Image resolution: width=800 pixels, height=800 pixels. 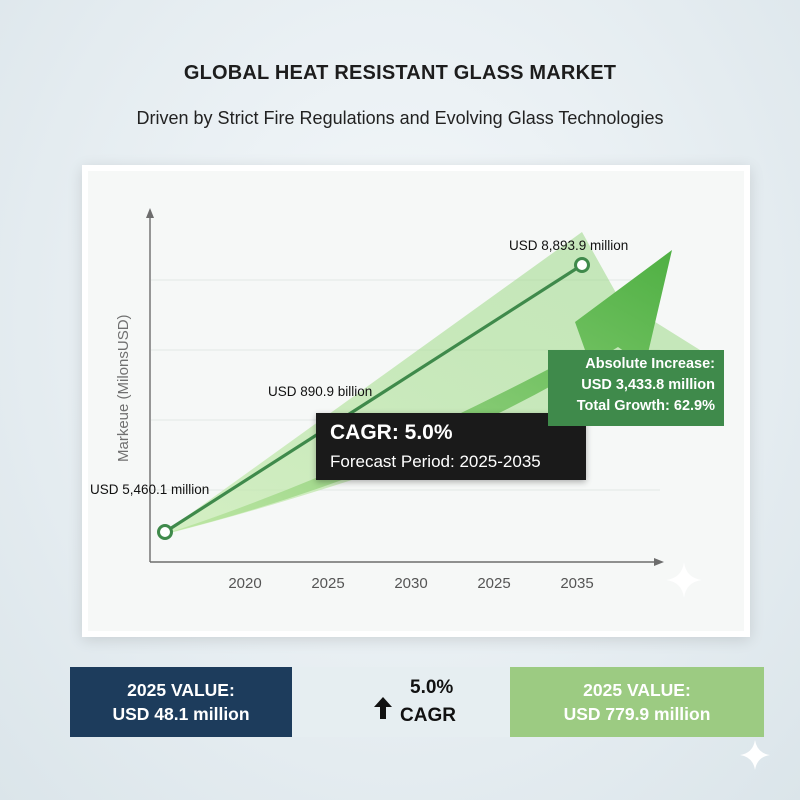 I want to click on increase-line-2: USD 3,433.8 million, so click(x=648, y=385).